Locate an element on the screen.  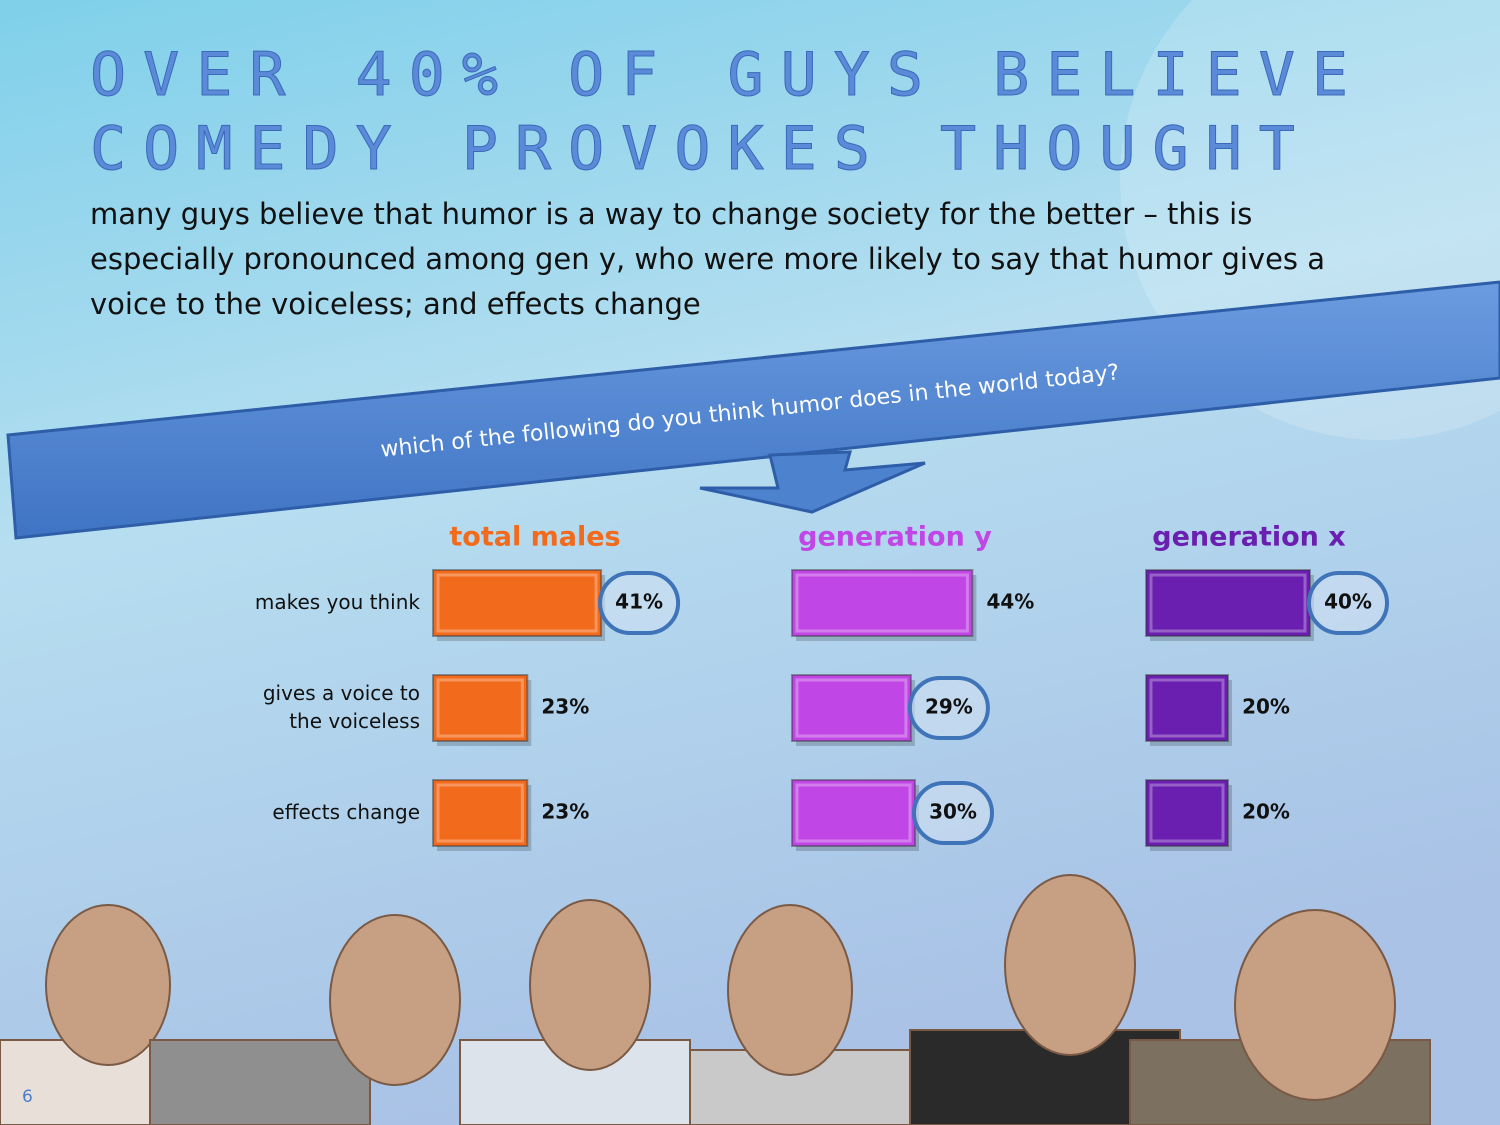
banner-arrow is located at coordinates (812, 482).